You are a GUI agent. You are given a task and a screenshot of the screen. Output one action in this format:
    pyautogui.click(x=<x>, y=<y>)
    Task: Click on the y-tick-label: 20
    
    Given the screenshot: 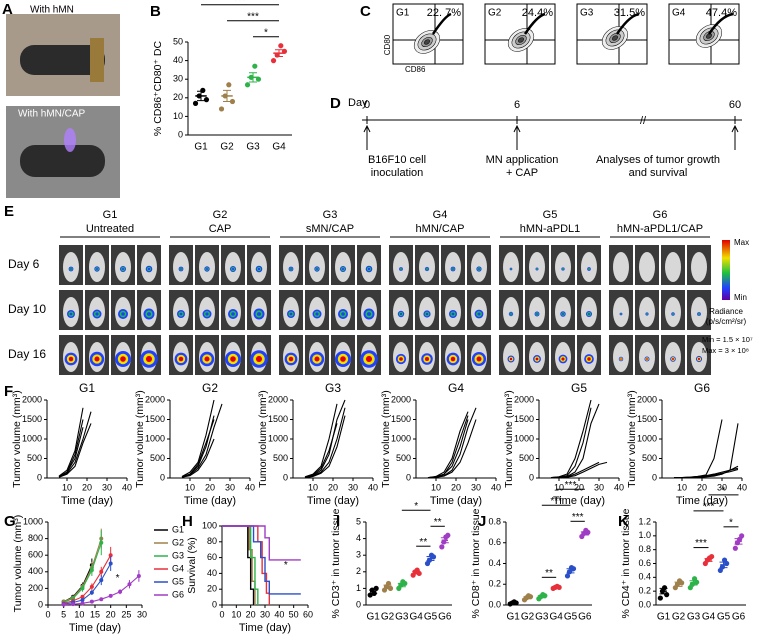 What is the action you would take?
    pyautogui.click(x=212, y=589)
    